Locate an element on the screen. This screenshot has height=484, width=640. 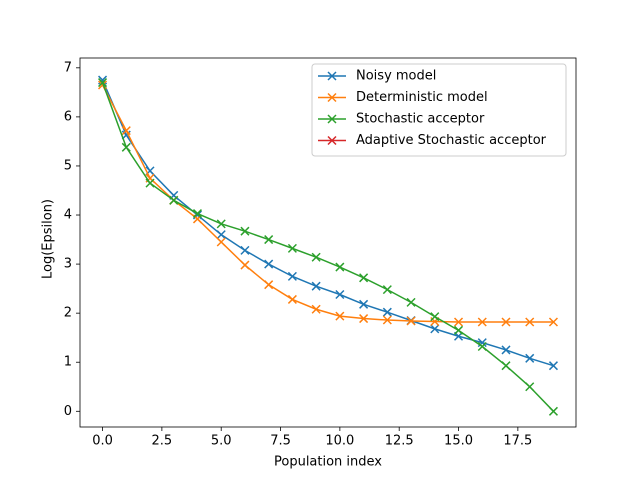
y-tick-label: 1 is located at coordinates (68, 362).